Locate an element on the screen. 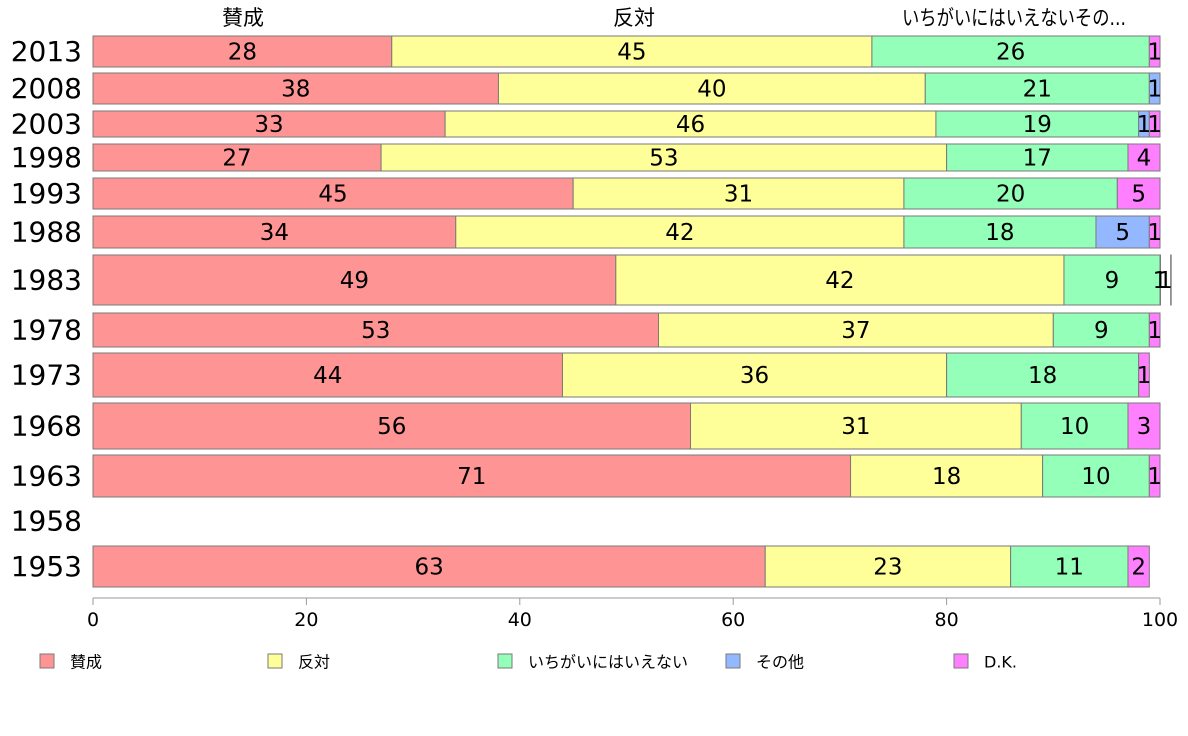  category-label: 1998 is located at coordinates (46, 157).